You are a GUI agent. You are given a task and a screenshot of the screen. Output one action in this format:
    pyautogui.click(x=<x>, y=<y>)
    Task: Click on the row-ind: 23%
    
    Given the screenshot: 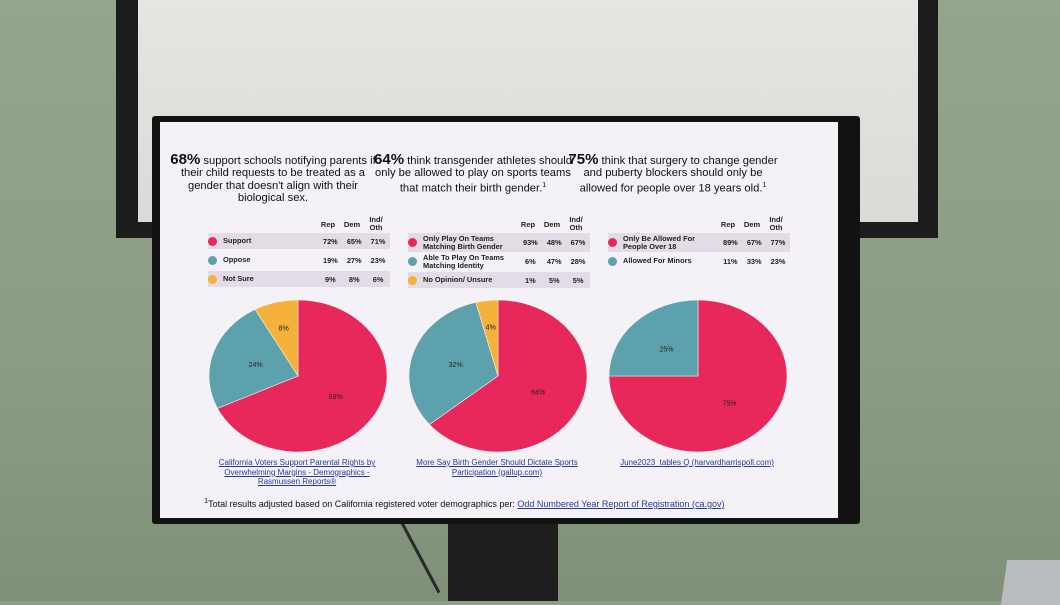 What is the action you would take?
    pyautogui.click(x=378, y=260)
    